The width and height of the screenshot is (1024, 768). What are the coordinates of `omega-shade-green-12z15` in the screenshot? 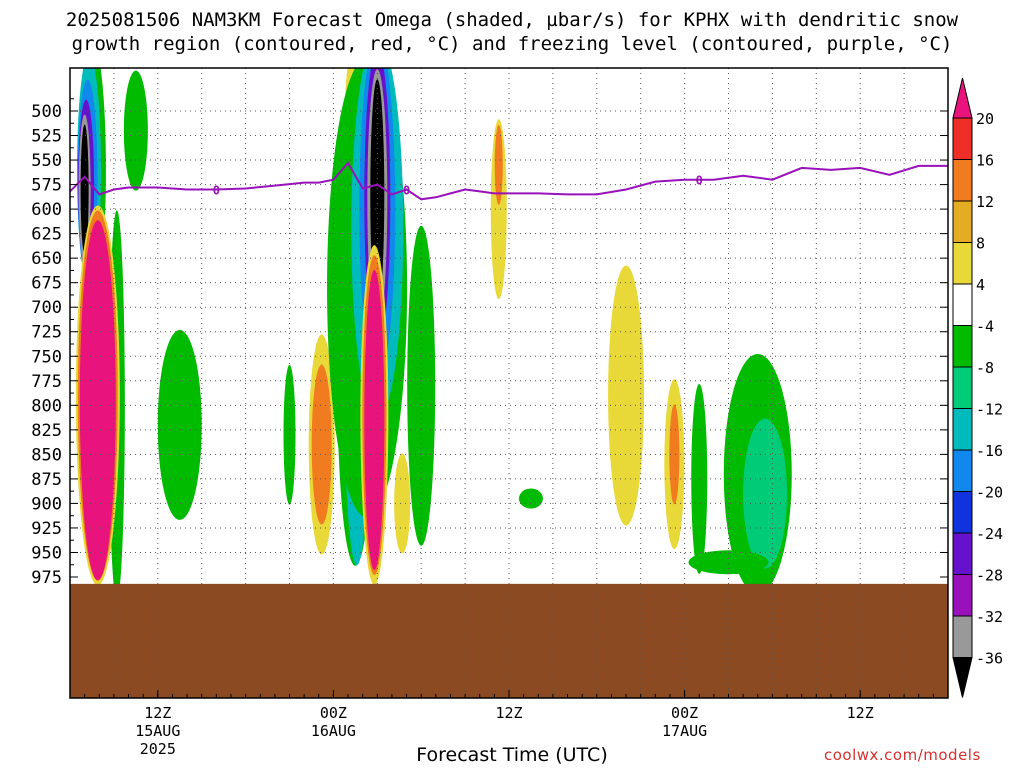 It's located at (179, 424).